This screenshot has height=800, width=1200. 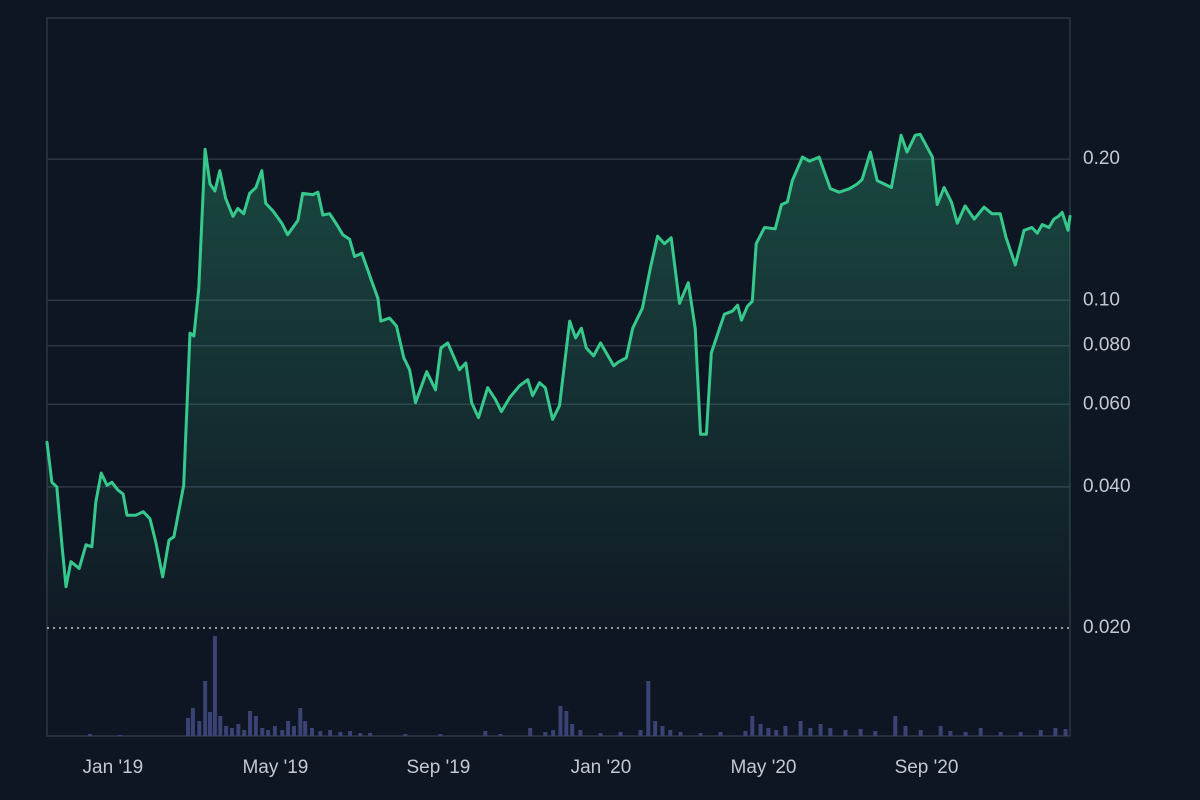 What do you see at coordinates (1107, 627) in the screenshot?
I see `y-tick-label: 0.020` at bounding box center [1107, 627].